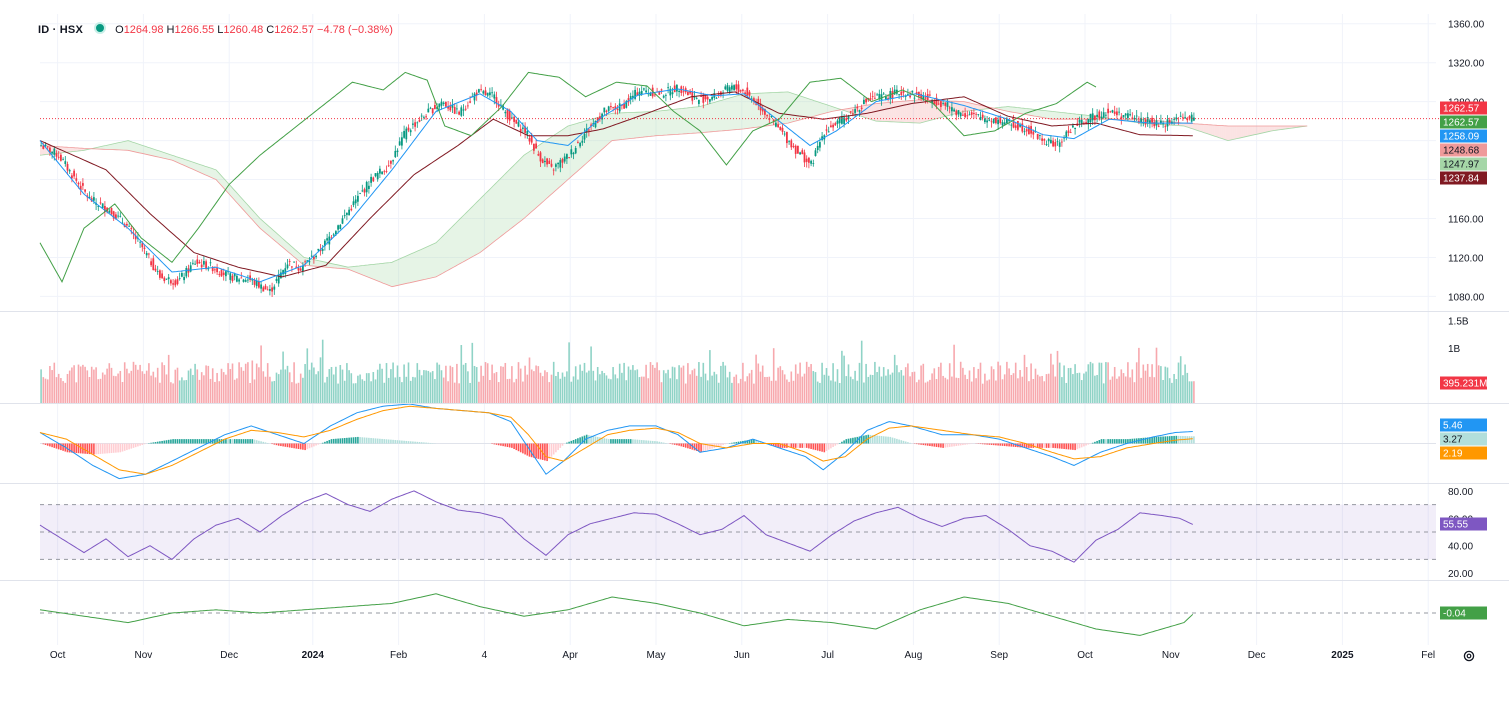 The width and height of the screenshot is (1509, 705). Describe the element at coordinates (60, 30) in the screenshot. I see `symbol-name: ID · HSX` at that location.